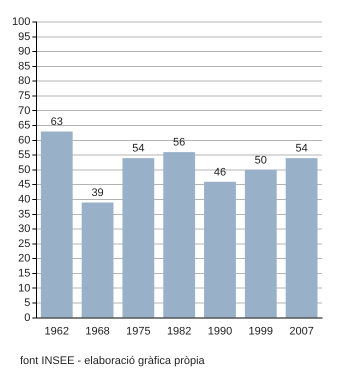  I want to click on y-tick-label: 25, so click(24, 244).